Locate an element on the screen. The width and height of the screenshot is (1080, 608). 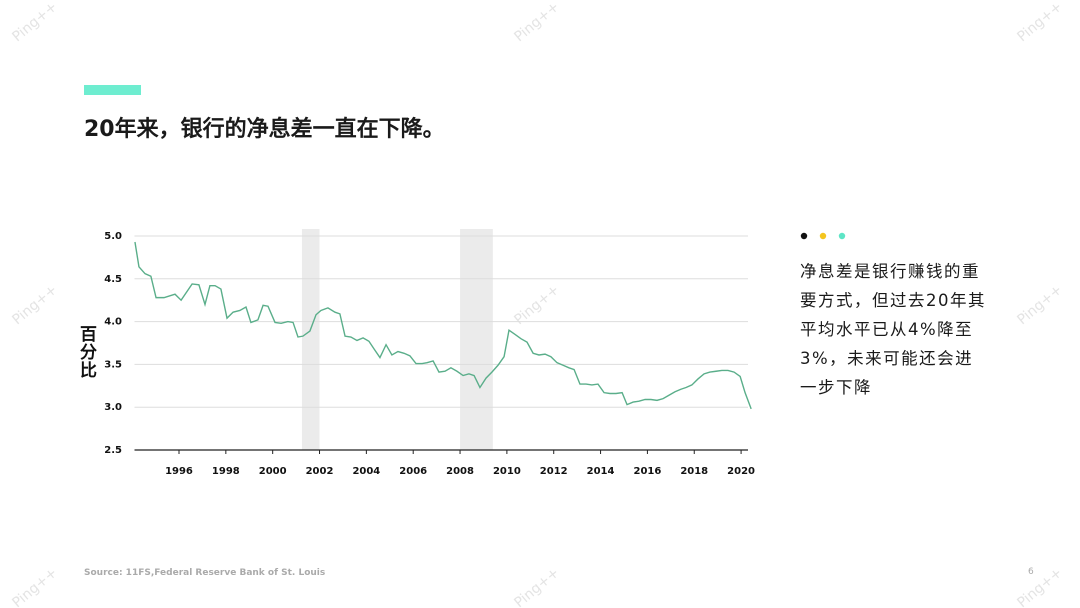
x-tick-label: 2010 is located at coordinates (507, 471).